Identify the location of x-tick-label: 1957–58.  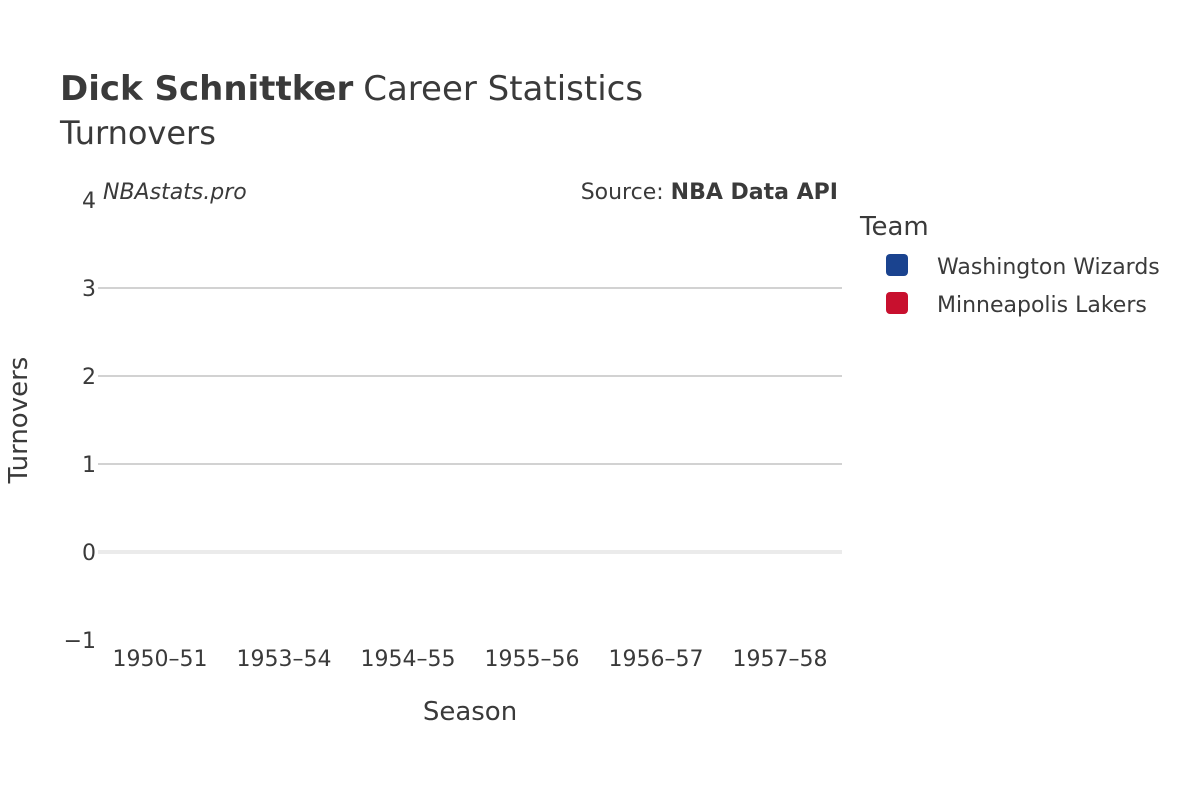
(780, 659).